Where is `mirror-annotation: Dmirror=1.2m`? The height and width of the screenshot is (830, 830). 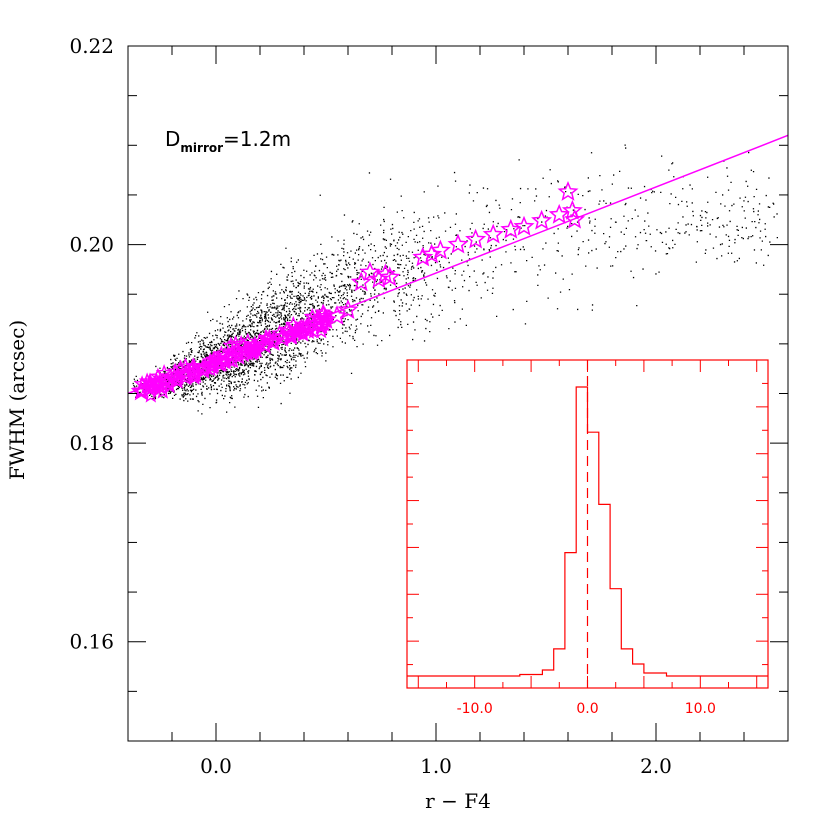
mirror-annotation: Dmirror=1.2m is located at coordinates (228, 141).